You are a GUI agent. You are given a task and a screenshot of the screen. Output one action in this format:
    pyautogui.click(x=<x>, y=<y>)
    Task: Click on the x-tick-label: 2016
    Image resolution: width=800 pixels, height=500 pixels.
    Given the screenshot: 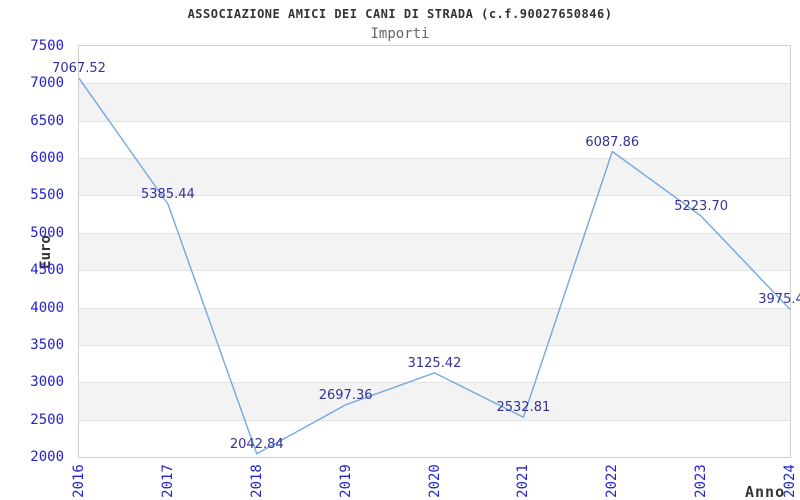 What is the action you would take?
    pyautogui.click(x=79, y=481)
    